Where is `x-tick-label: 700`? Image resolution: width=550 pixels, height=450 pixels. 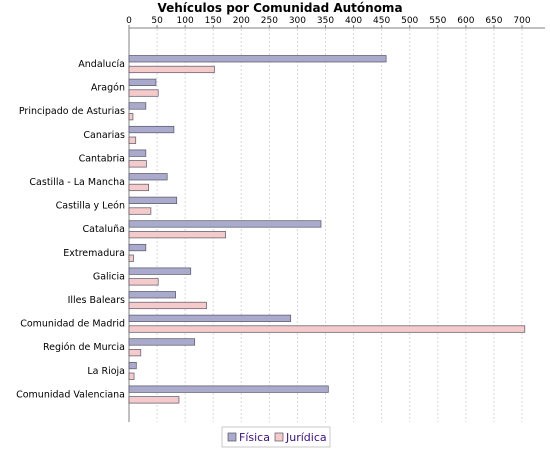 x-tick-label: 700 is located at coordinates (521, 21).